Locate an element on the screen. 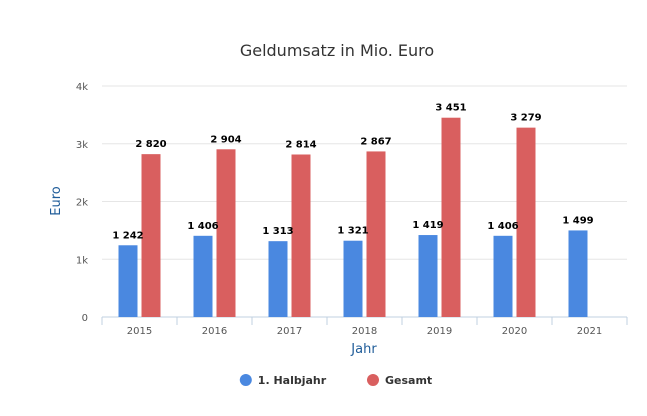  data-label: 1 321 is located at coordinates (352, 231).